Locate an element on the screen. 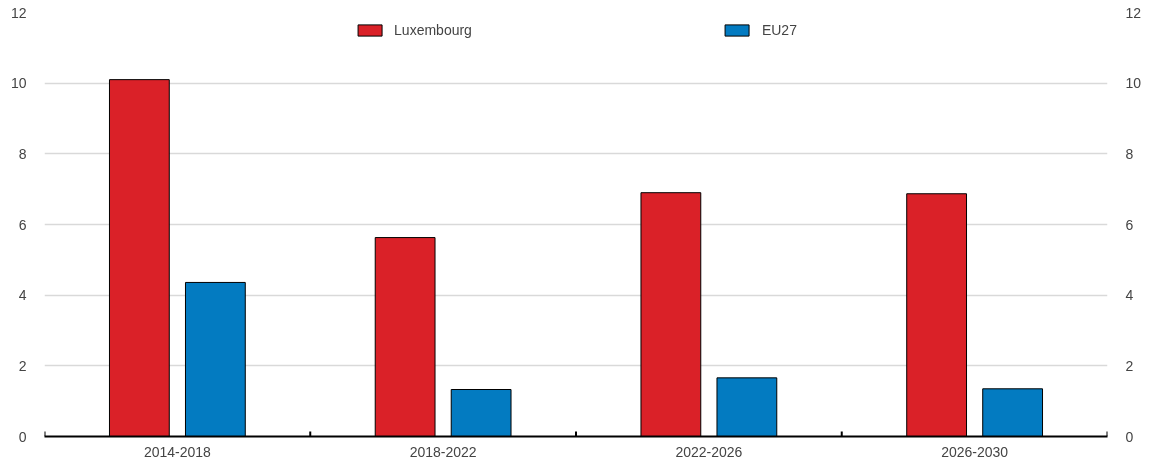 The width and height of the screenshot is (1151, 466). y-tick-label: 4 is located at coordinates (22, 295).